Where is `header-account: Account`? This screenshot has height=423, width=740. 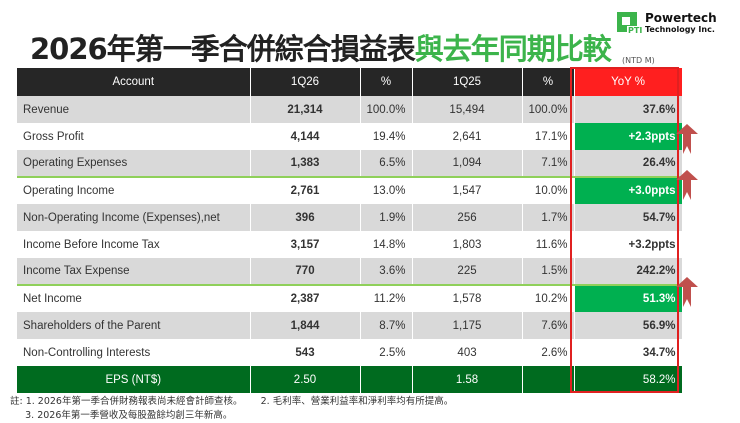 header-account: Account is located at coordinates (134, 82).